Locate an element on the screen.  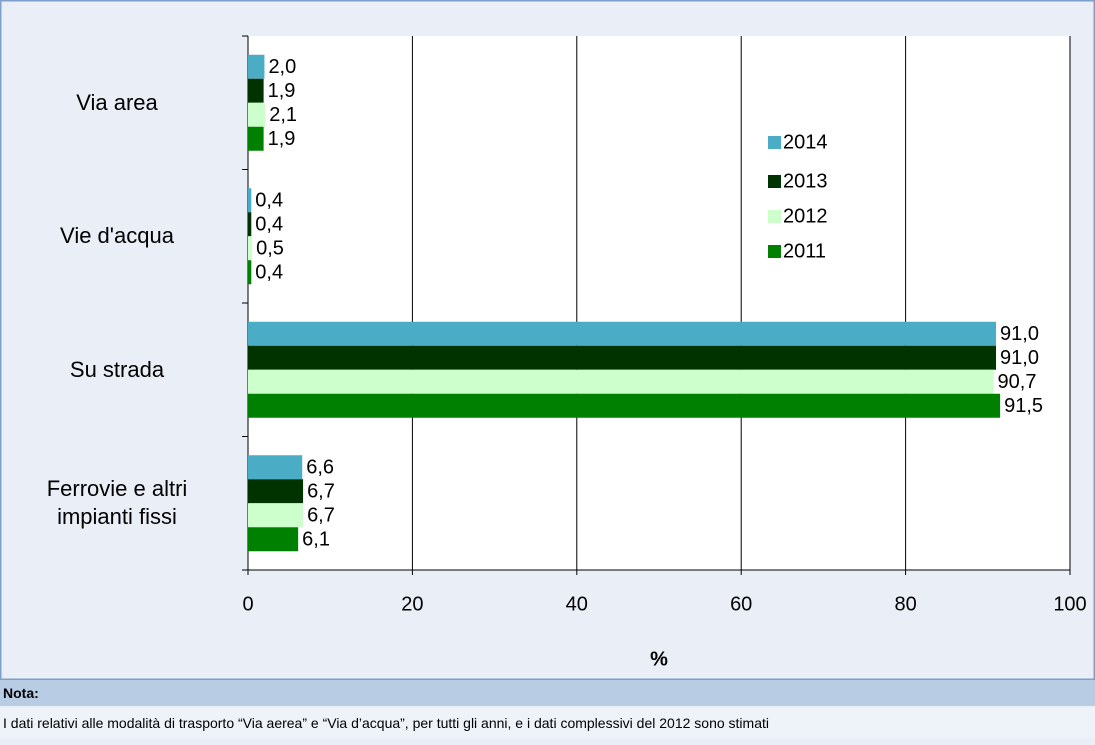
x-axis-label: % is located at coordinates (659, 659).